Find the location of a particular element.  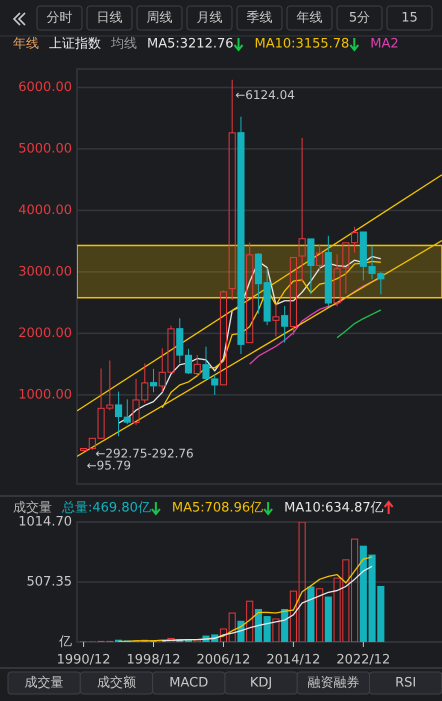

text: 分时 is located at coordinates (59, 18).